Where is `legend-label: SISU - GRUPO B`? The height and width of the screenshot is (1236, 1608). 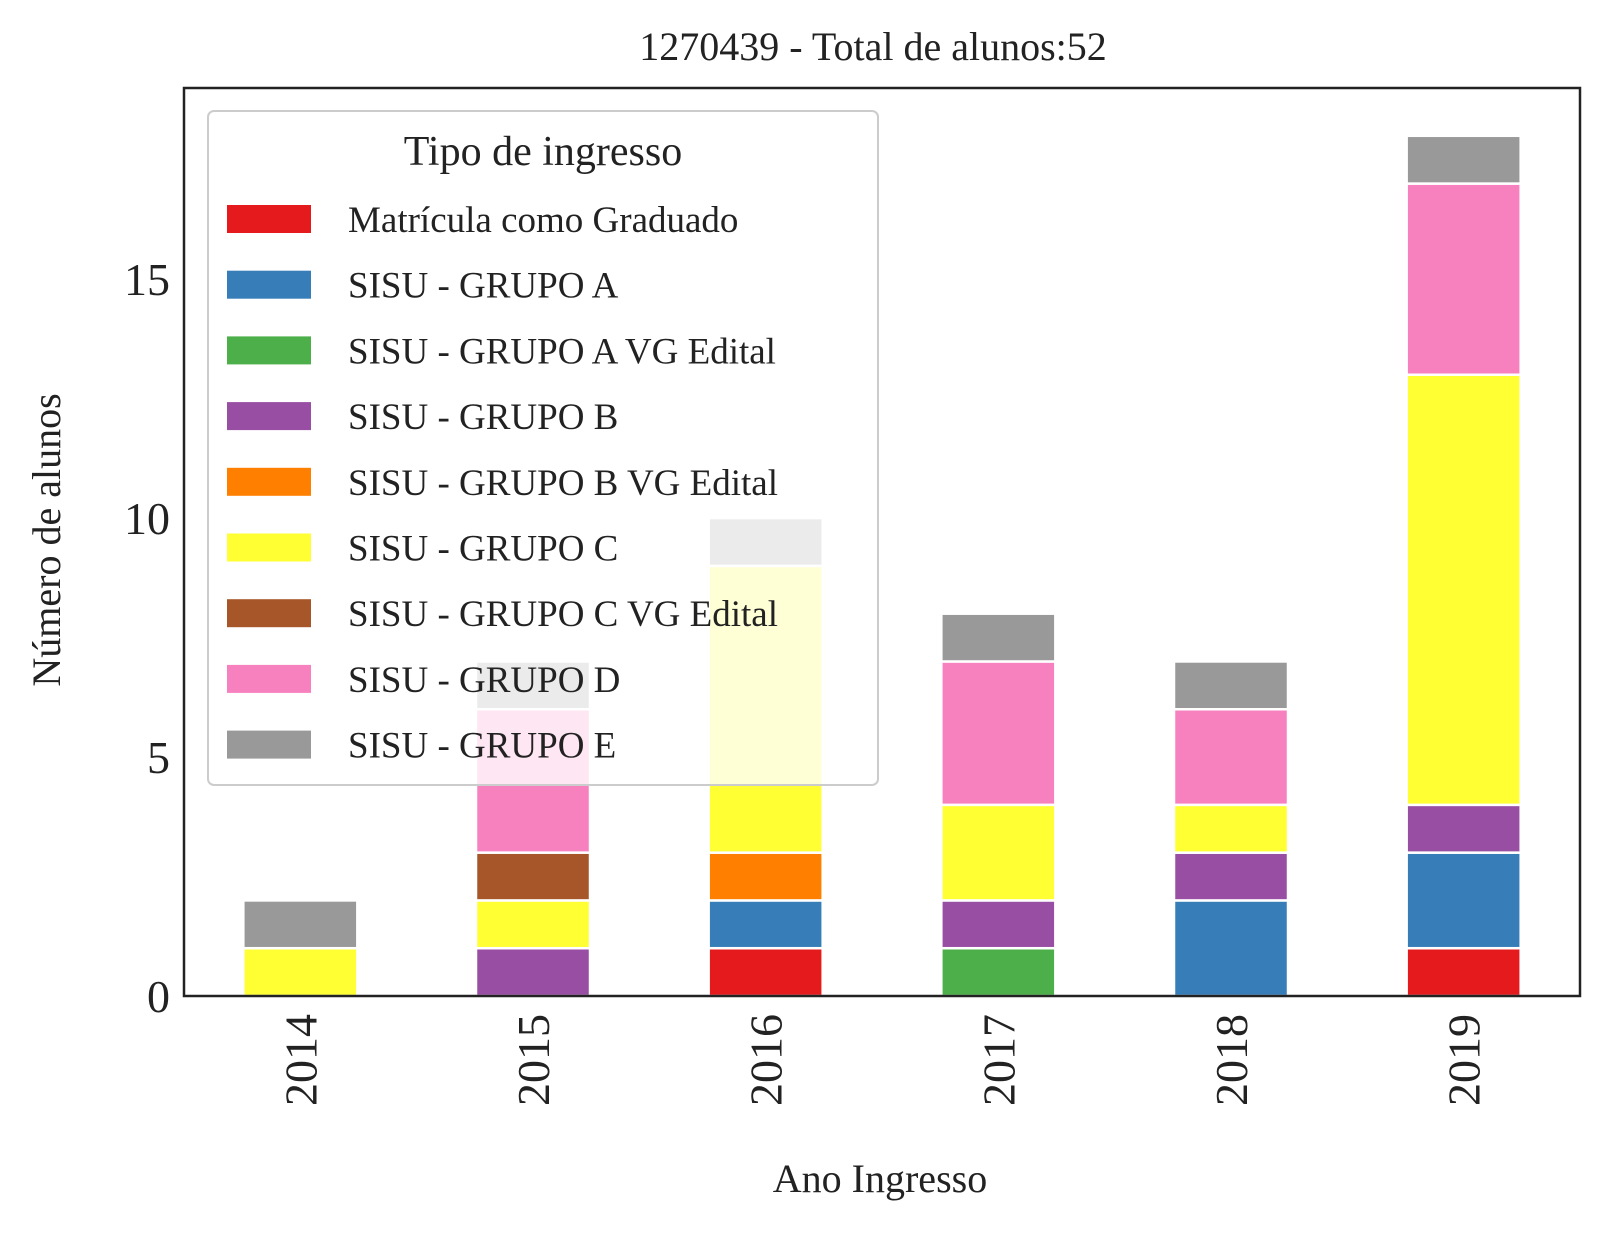 legend-label: SISU - GRUPO B is located at coordinates (483, 417).